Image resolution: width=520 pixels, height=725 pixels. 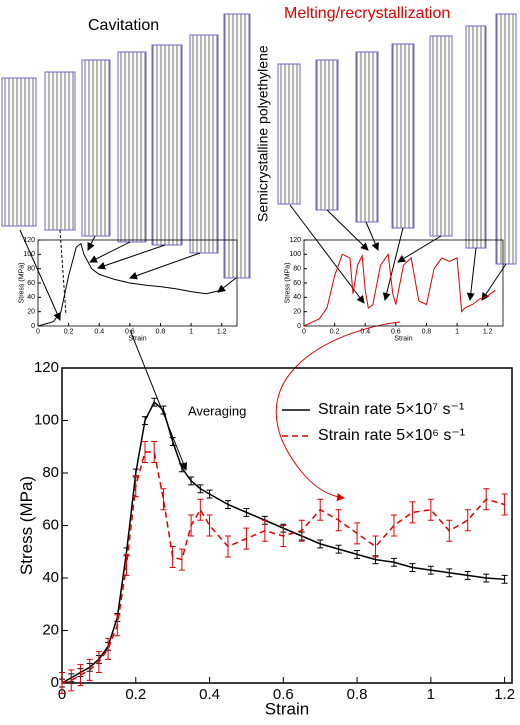 What do you see at coordinates (217, 410) in the screenshot?
I see `averaging-label: Averaging` at bounding box center [217, 410].